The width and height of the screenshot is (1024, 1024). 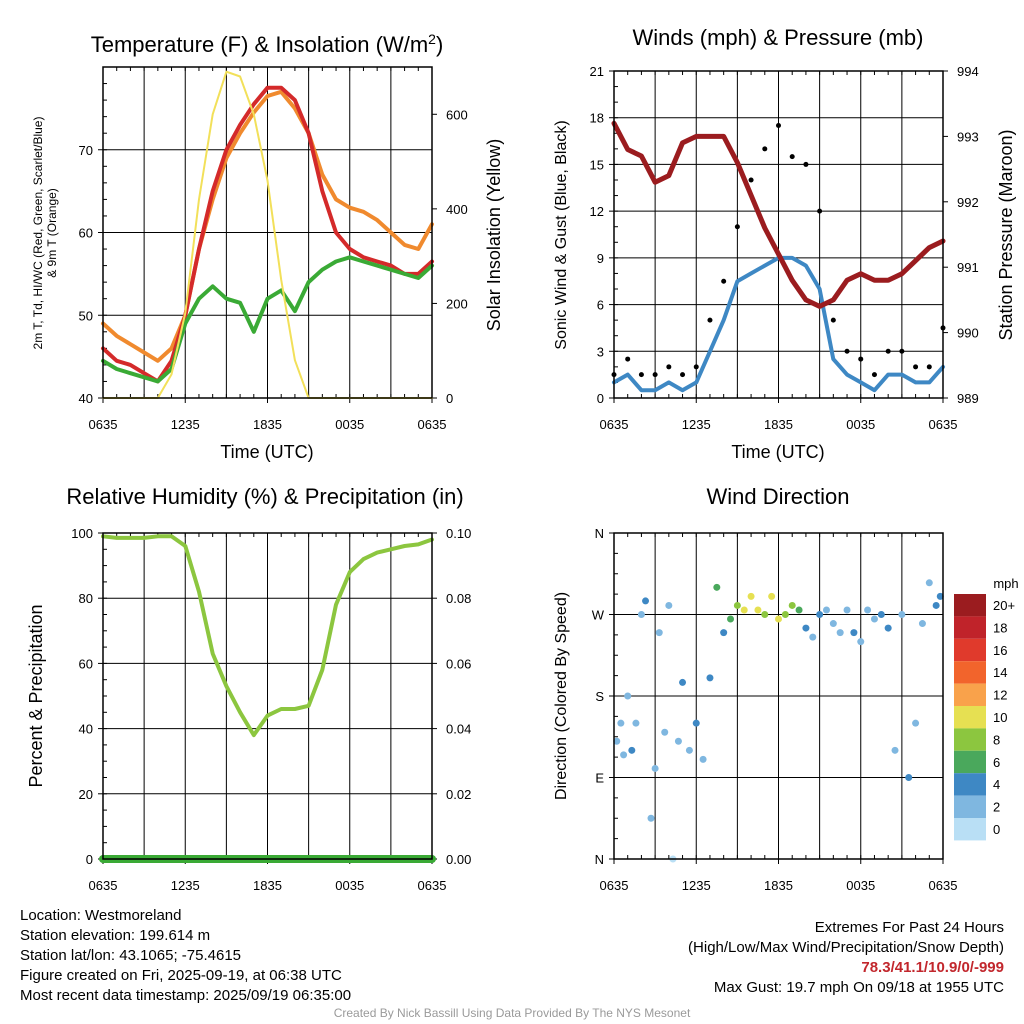 I want to click on y-tick-label: 6, so click(x=600, y=305).